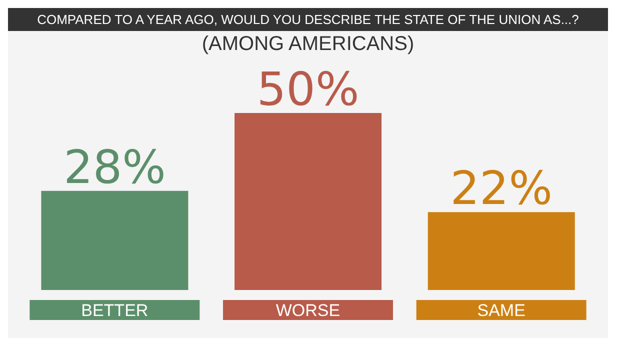  Describe the element at coordinates (115, 167) in the screenshot. I see `data-label: 28%` at that location.